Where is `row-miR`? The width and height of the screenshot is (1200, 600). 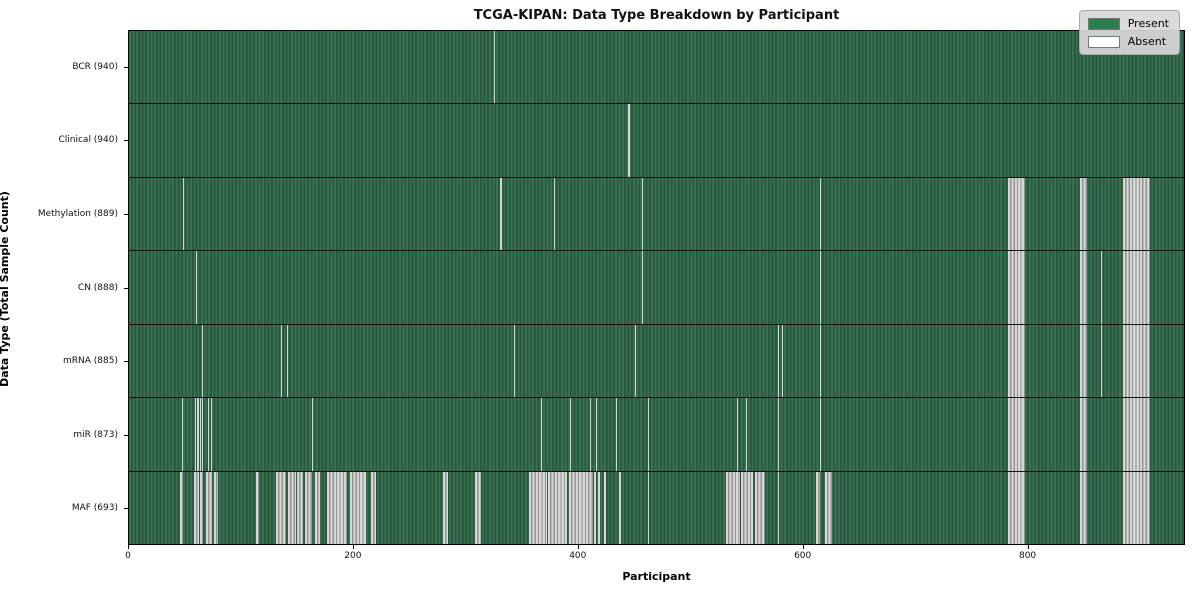
row-miR is located at coordinates (656, 434).